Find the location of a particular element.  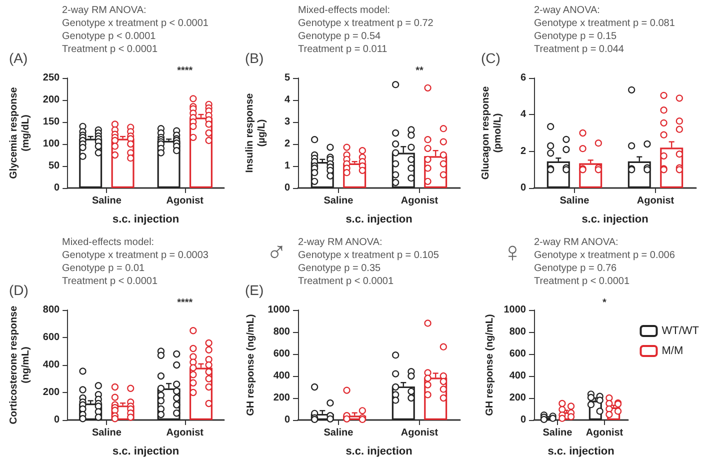

chart-subtitle: ♂ is located at coordinates (276, 252).